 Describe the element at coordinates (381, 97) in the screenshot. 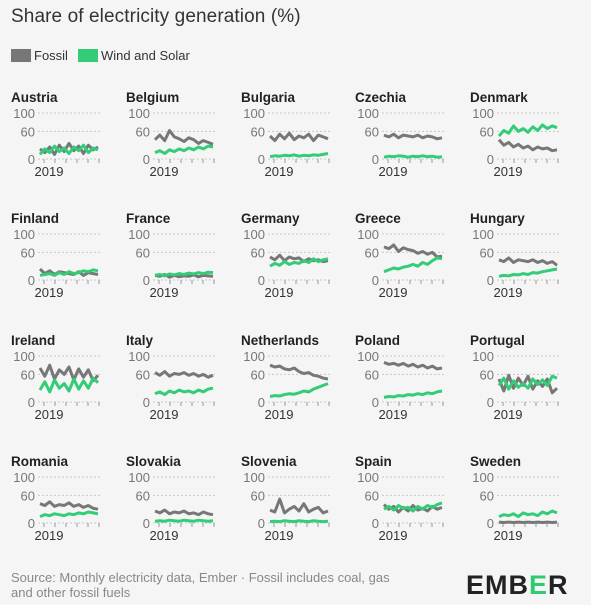

I see `panel-title: Czechia` at that location.